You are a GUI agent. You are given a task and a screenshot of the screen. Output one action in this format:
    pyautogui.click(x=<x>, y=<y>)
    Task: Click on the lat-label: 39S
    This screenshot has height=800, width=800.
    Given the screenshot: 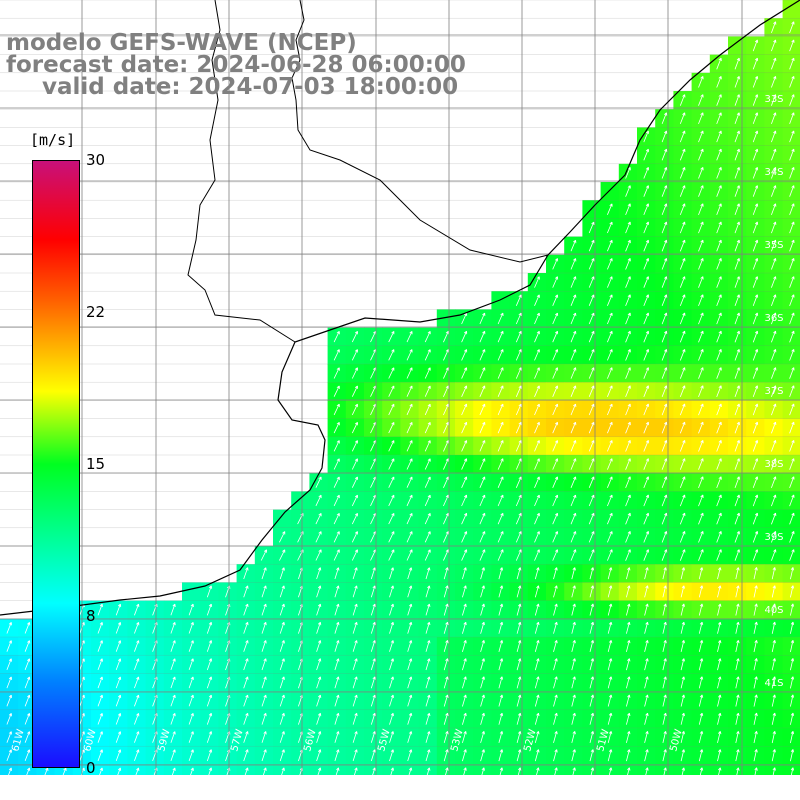 What is the action you would take?
    pyautogui.click(x=773, y=537)
    